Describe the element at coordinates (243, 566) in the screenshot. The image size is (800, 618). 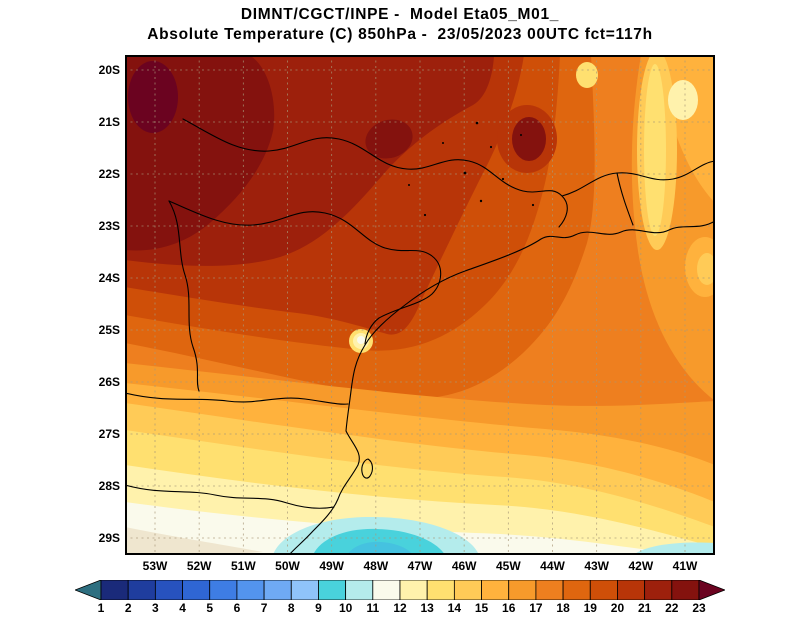
I see `lon-tick-51w: 51W` at that location.